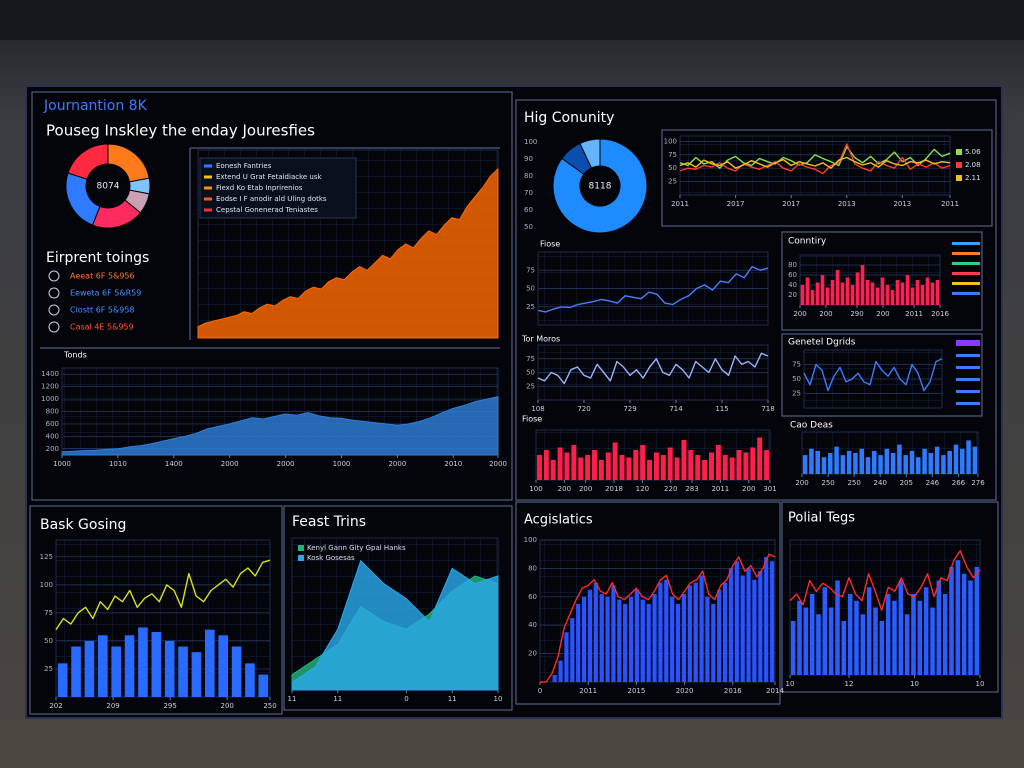  I want to click on x-tick-label: 2018, so click(614, 489).